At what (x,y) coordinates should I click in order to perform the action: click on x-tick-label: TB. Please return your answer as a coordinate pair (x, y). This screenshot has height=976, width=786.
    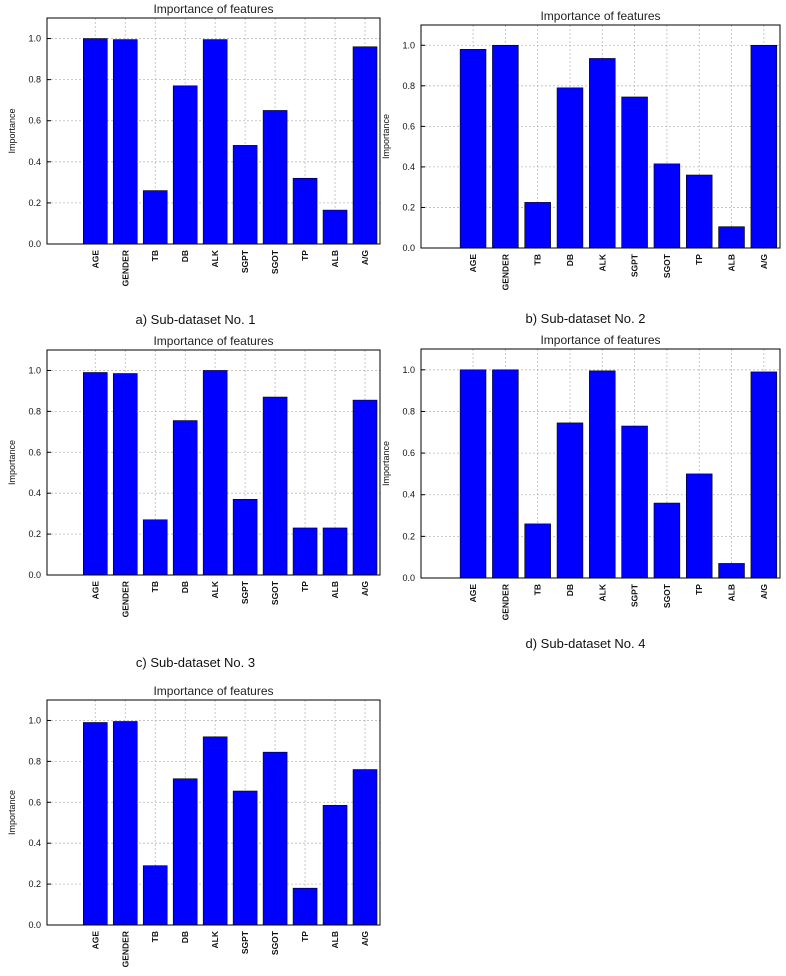
    Looking at the image, I should click on (155, 936).